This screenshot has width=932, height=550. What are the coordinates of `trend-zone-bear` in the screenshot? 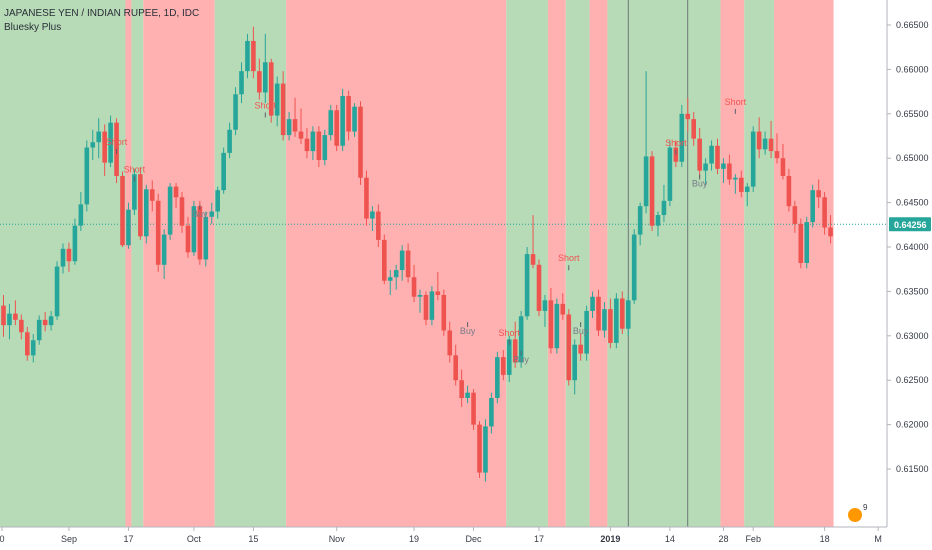 It's located at (128, 263).